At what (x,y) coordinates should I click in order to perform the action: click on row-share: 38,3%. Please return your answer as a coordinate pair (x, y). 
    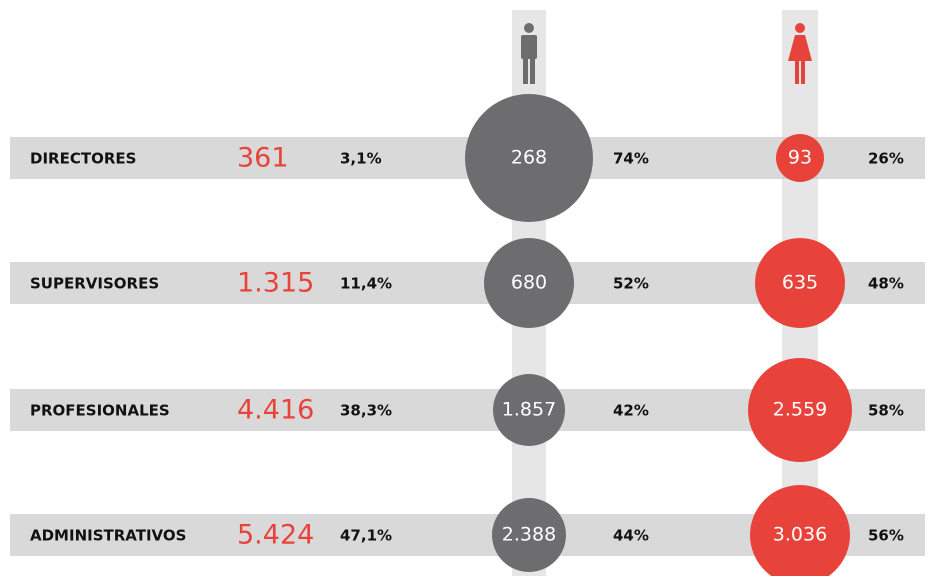
    Looking at the image, I should click on (366, 411).